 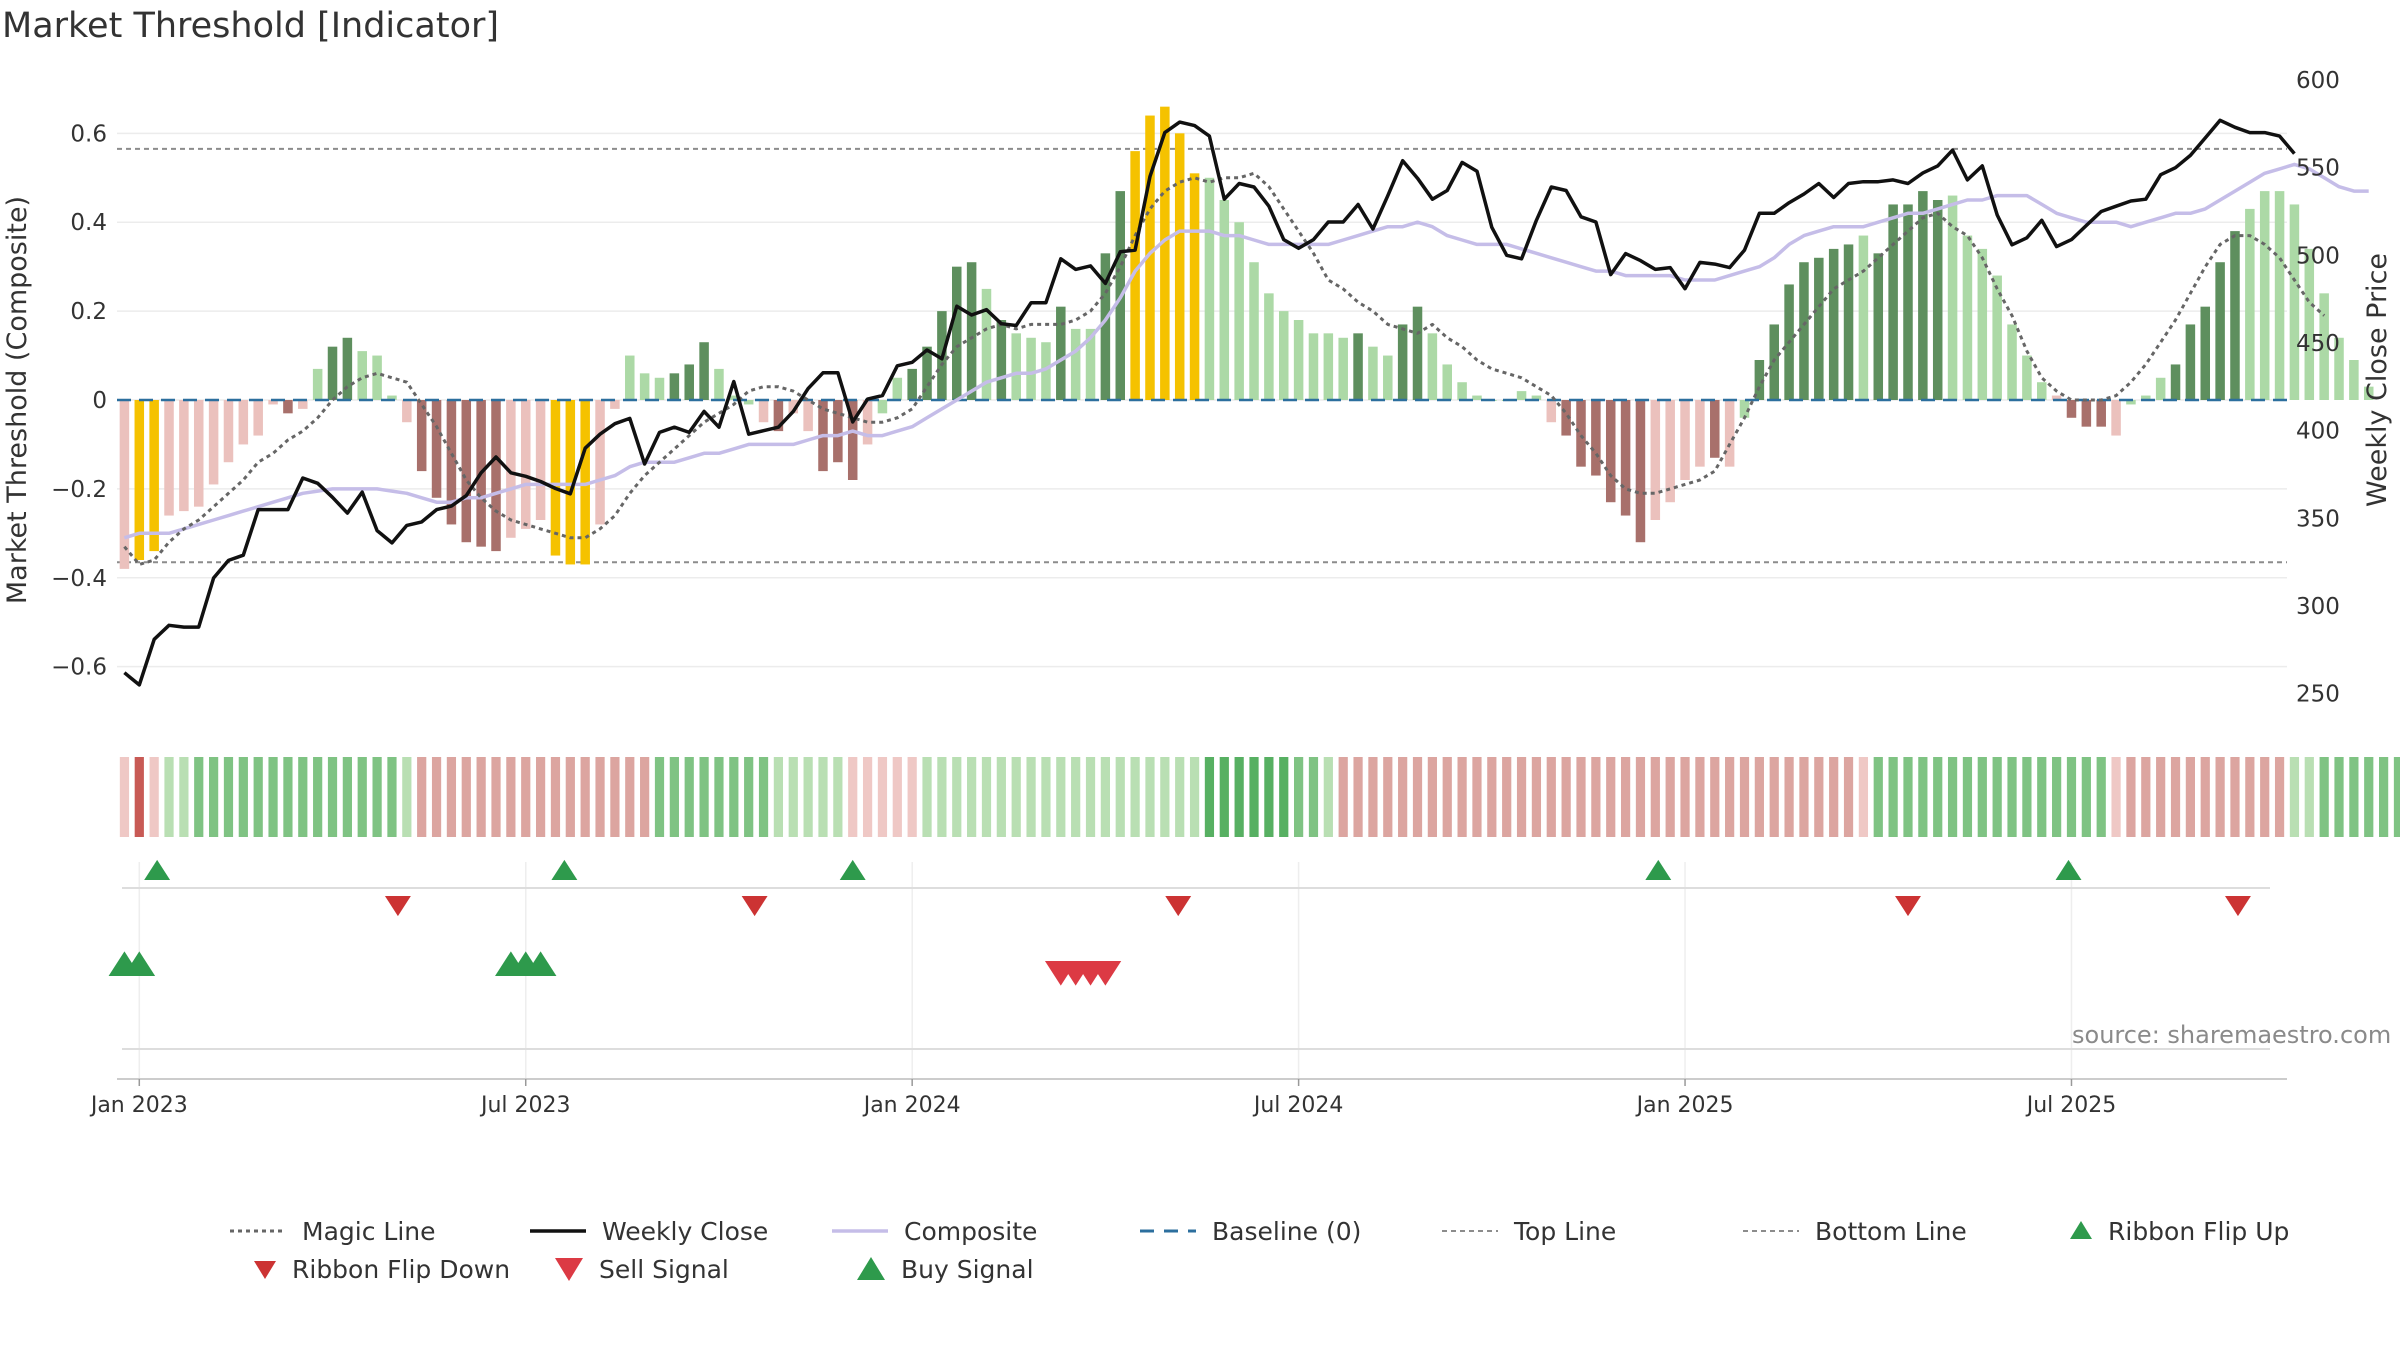 What do you see at coordinates (967, 1269) in the screenshot?
I see `legend-label: Buy Signal` at bounding box center [967, 1269].